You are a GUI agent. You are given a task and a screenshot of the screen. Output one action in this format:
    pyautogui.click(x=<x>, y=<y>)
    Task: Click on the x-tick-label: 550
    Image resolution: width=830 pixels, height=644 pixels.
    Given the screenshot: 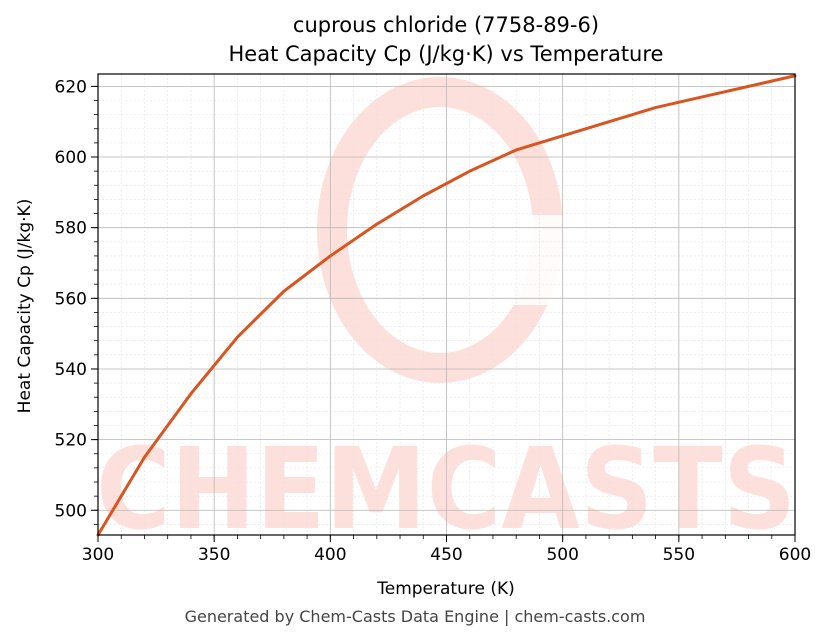 What is the action you would take?
    pyautogui.click(x=679, y=555)
    